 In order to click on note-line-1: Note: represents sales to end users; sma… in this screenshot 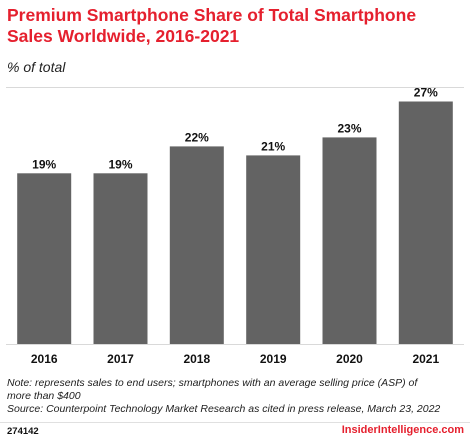, I will do `click(212, 383)`.